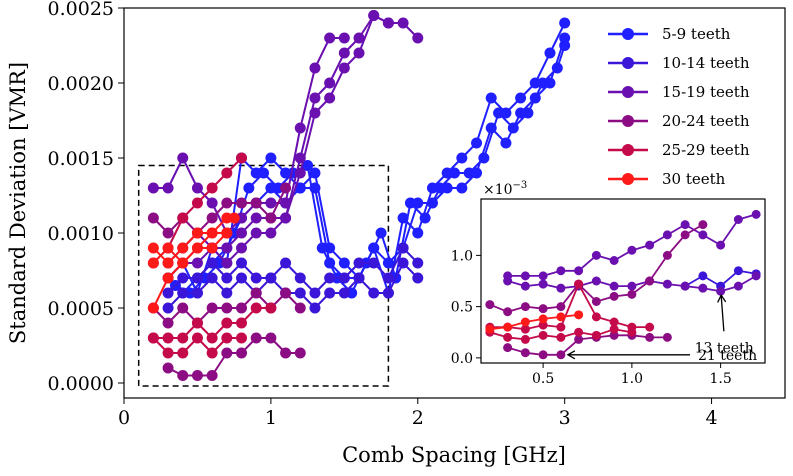 This screenshot has width=793, height=476. Describe the element at coordinates (722, 298) in the screenshot. I see `annotation-arrowhead` at that location.